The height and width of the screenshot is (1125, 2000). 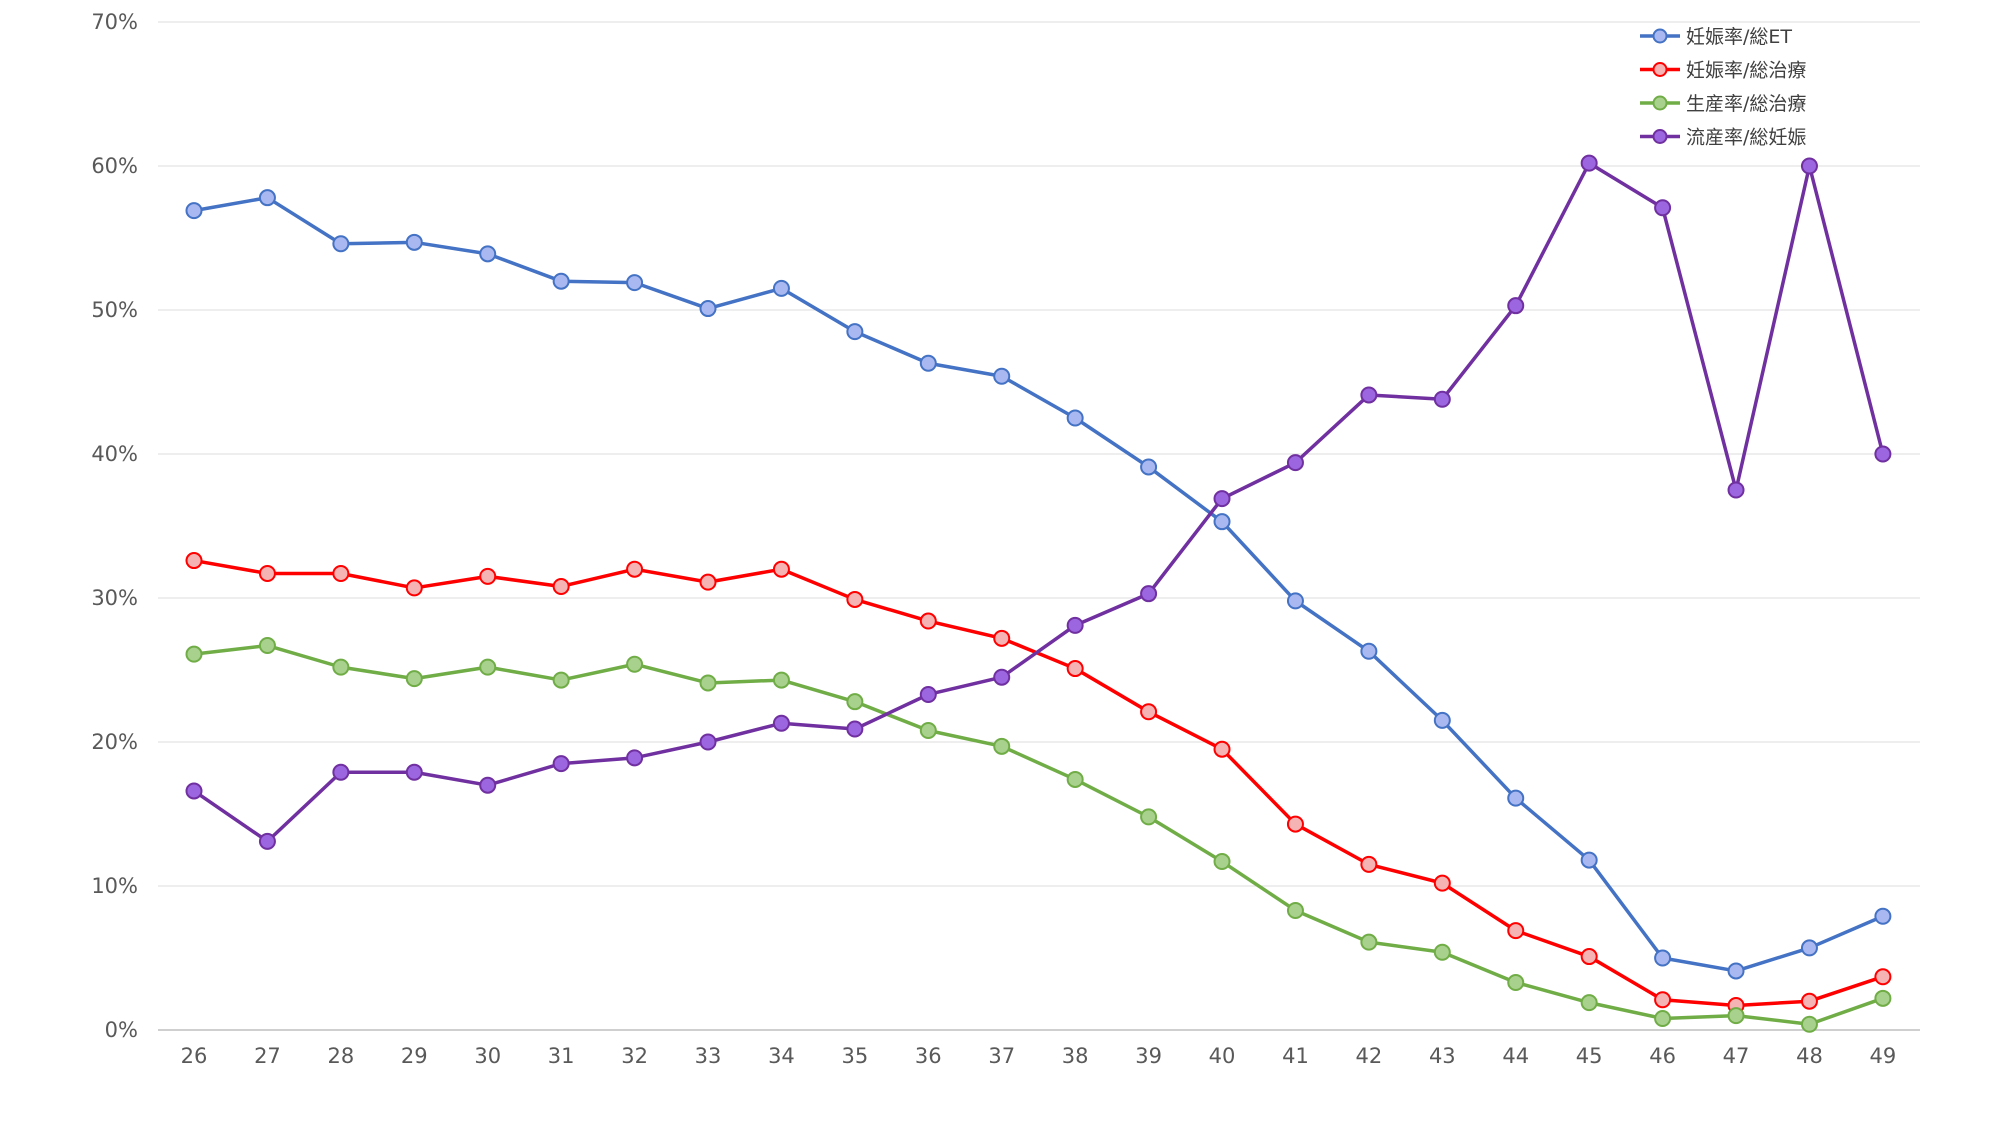 I want to click on y-tick-label: 40%, so click(x=114, y=454).